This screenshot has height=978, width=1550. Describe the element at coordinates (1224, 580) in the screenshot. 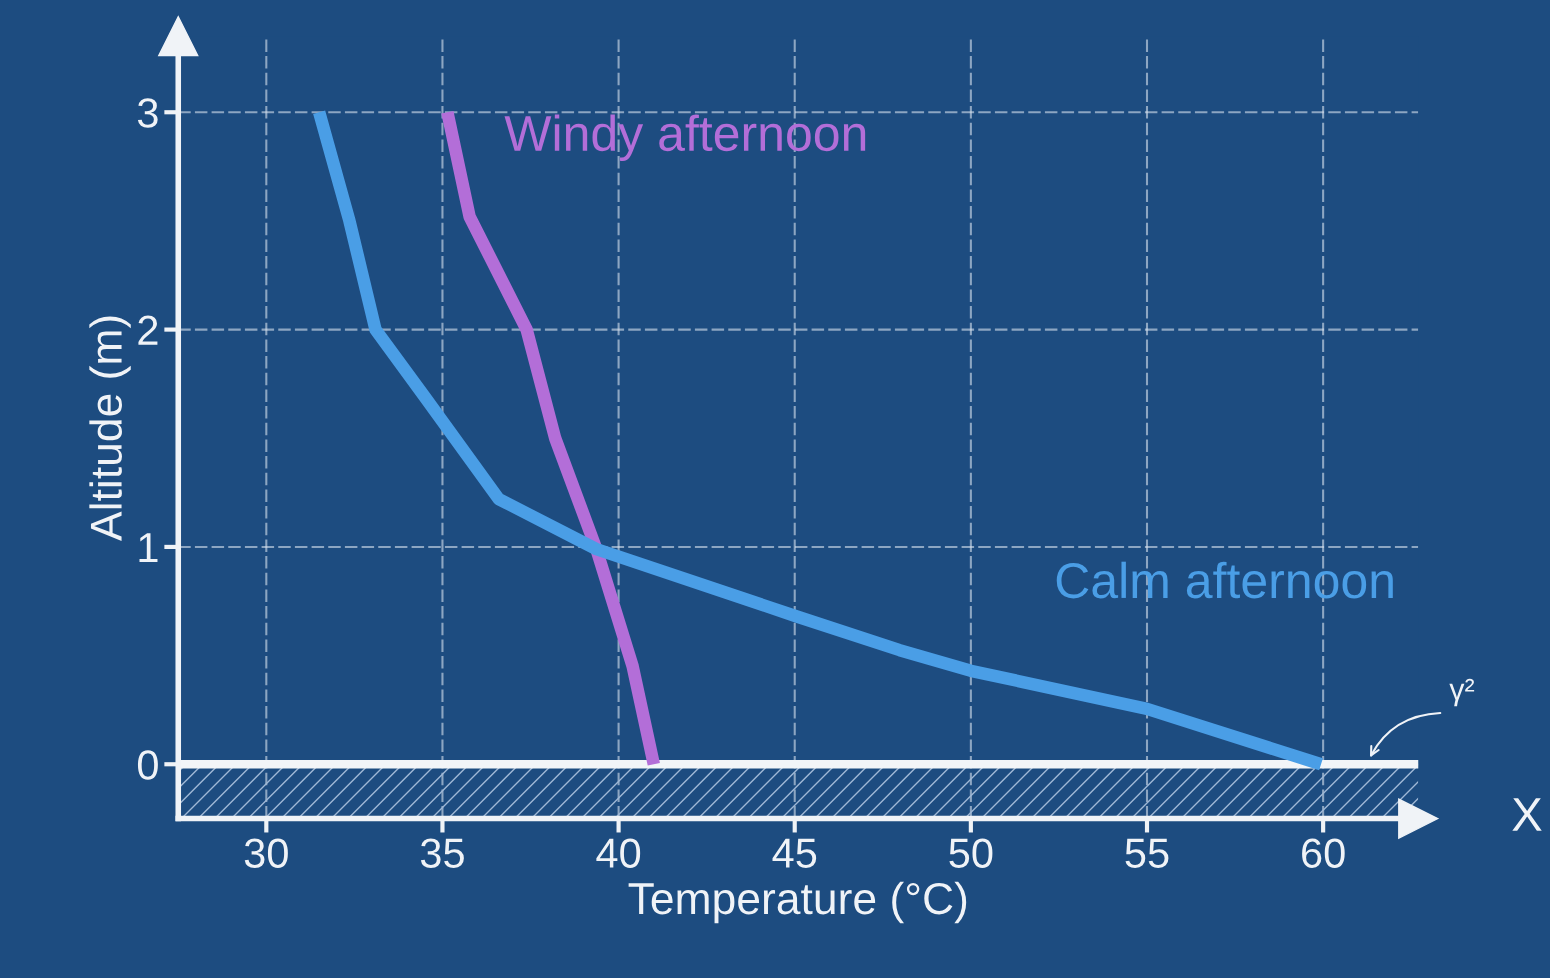

I see `series-label: Calm afternoon` at that location.